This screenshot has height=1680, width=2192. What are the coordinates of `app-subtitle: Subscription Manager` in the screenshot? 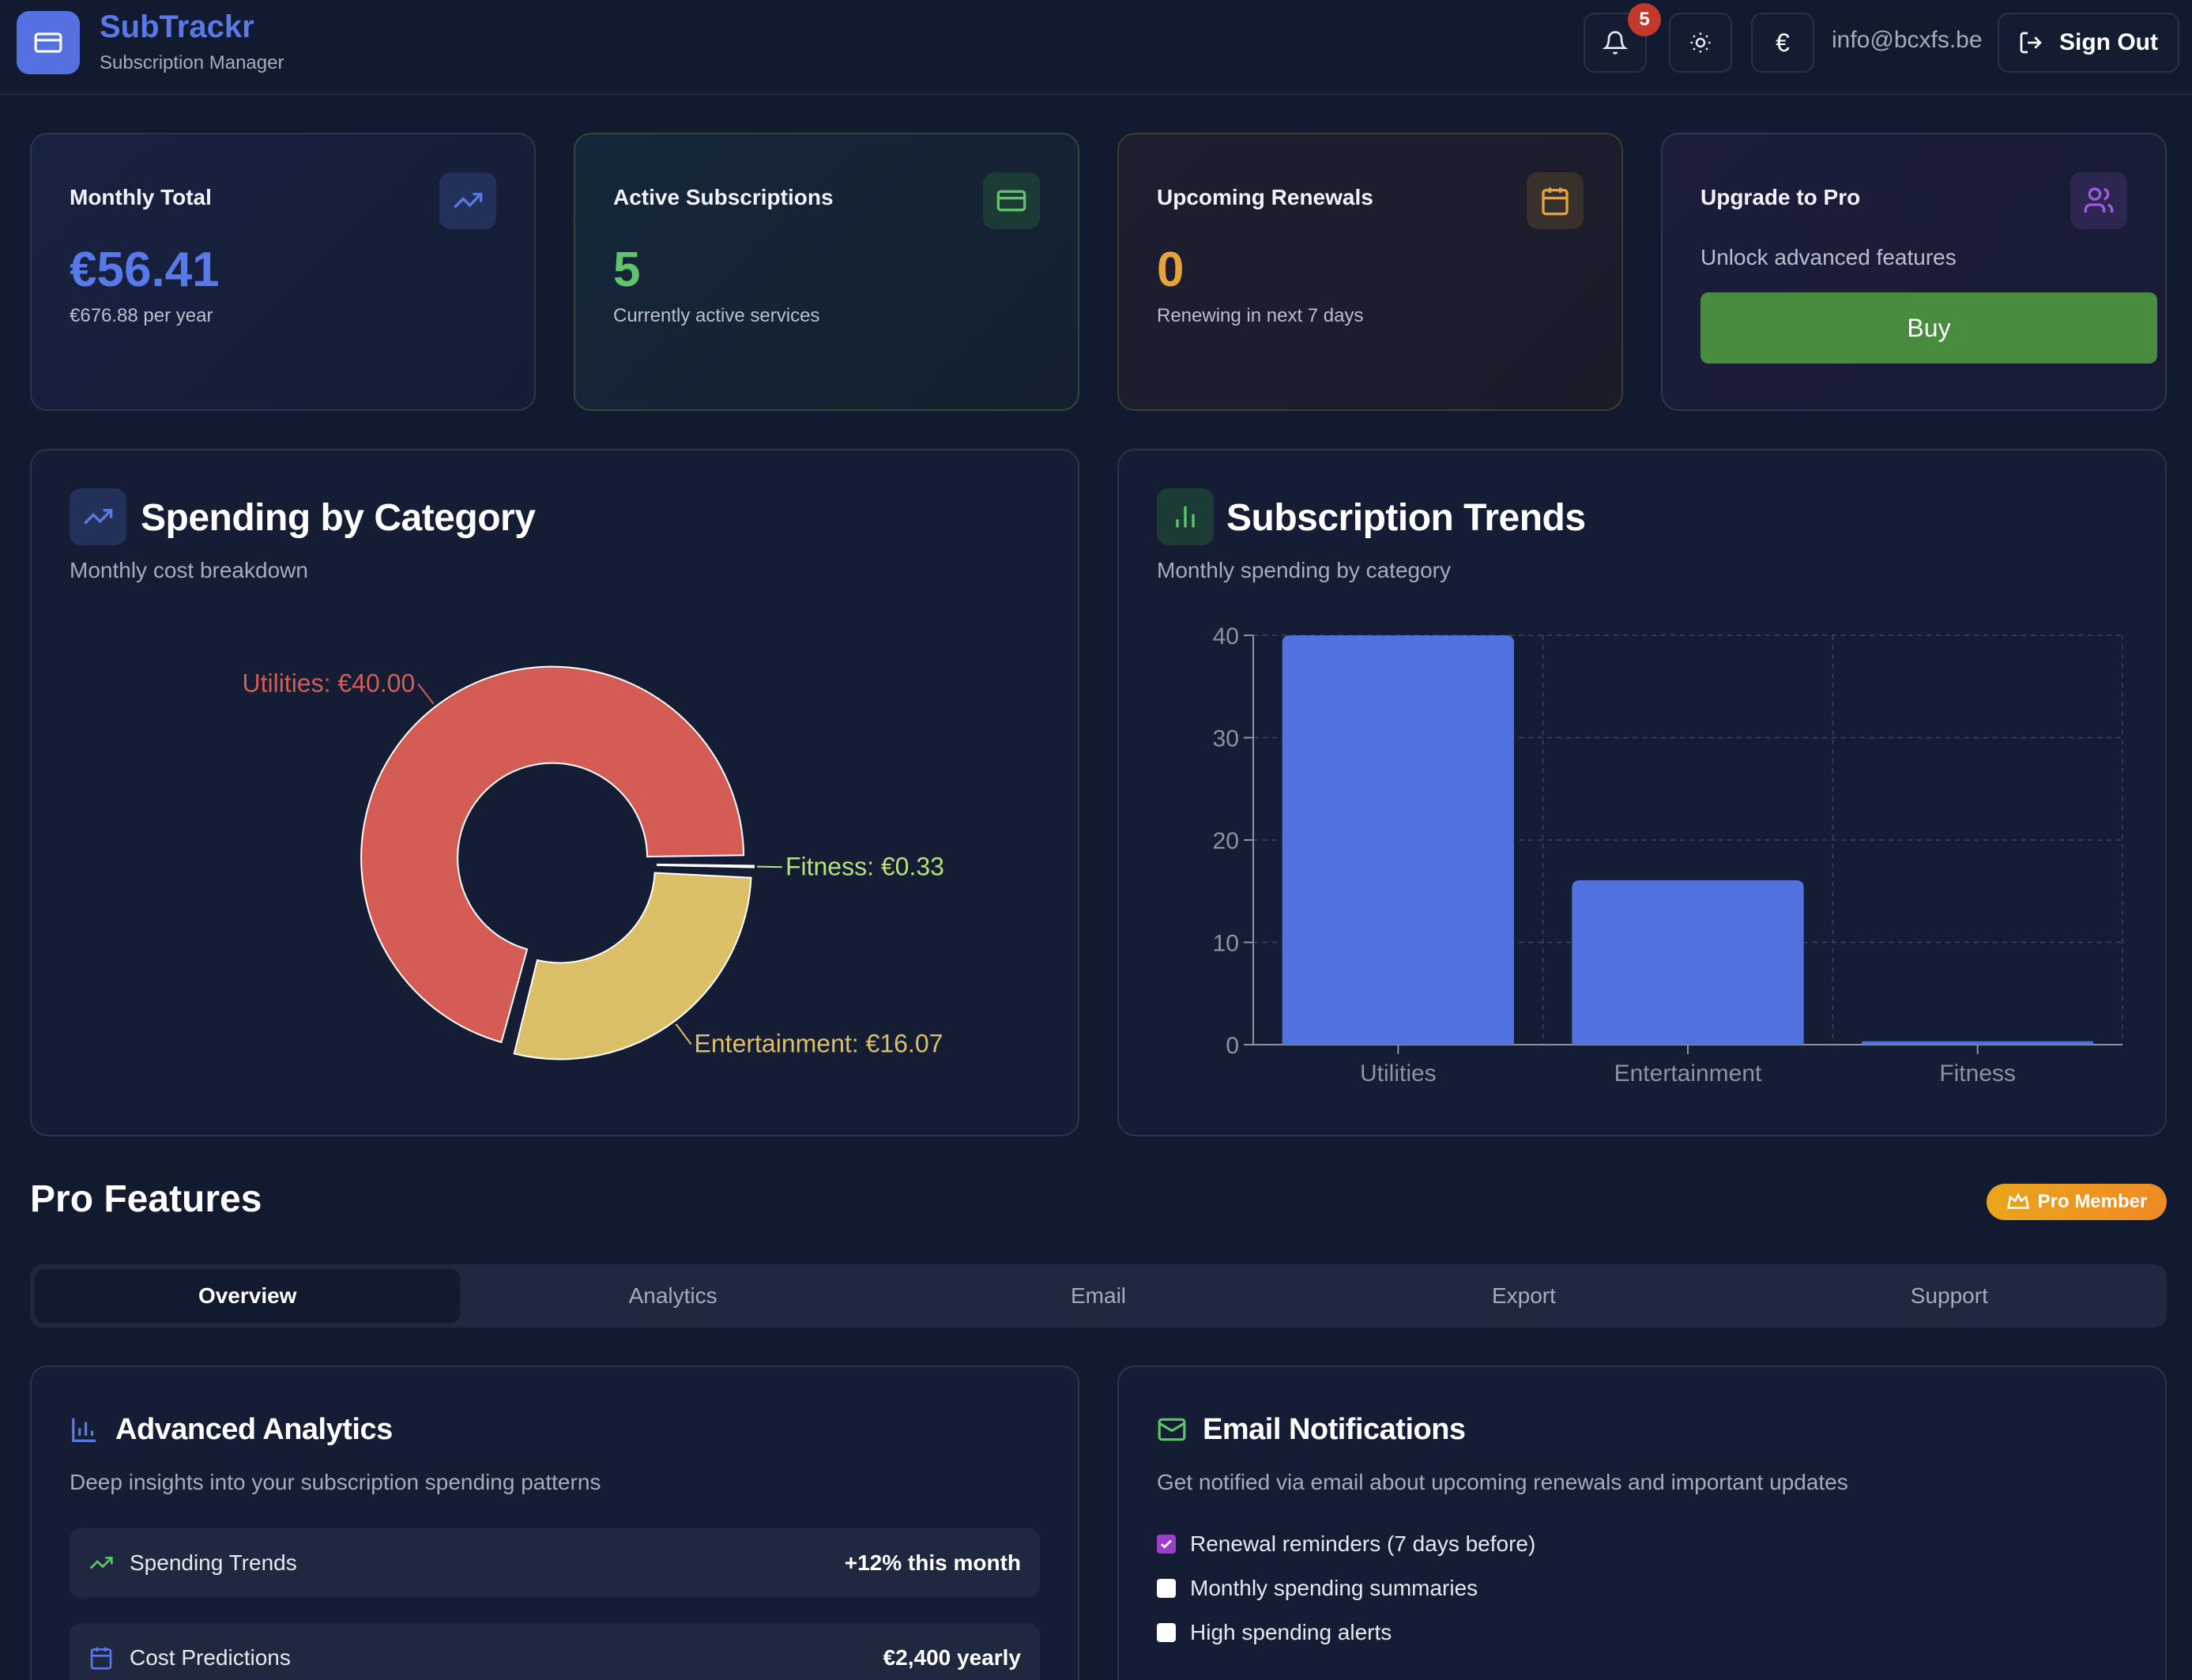 It's located at (192, 62).